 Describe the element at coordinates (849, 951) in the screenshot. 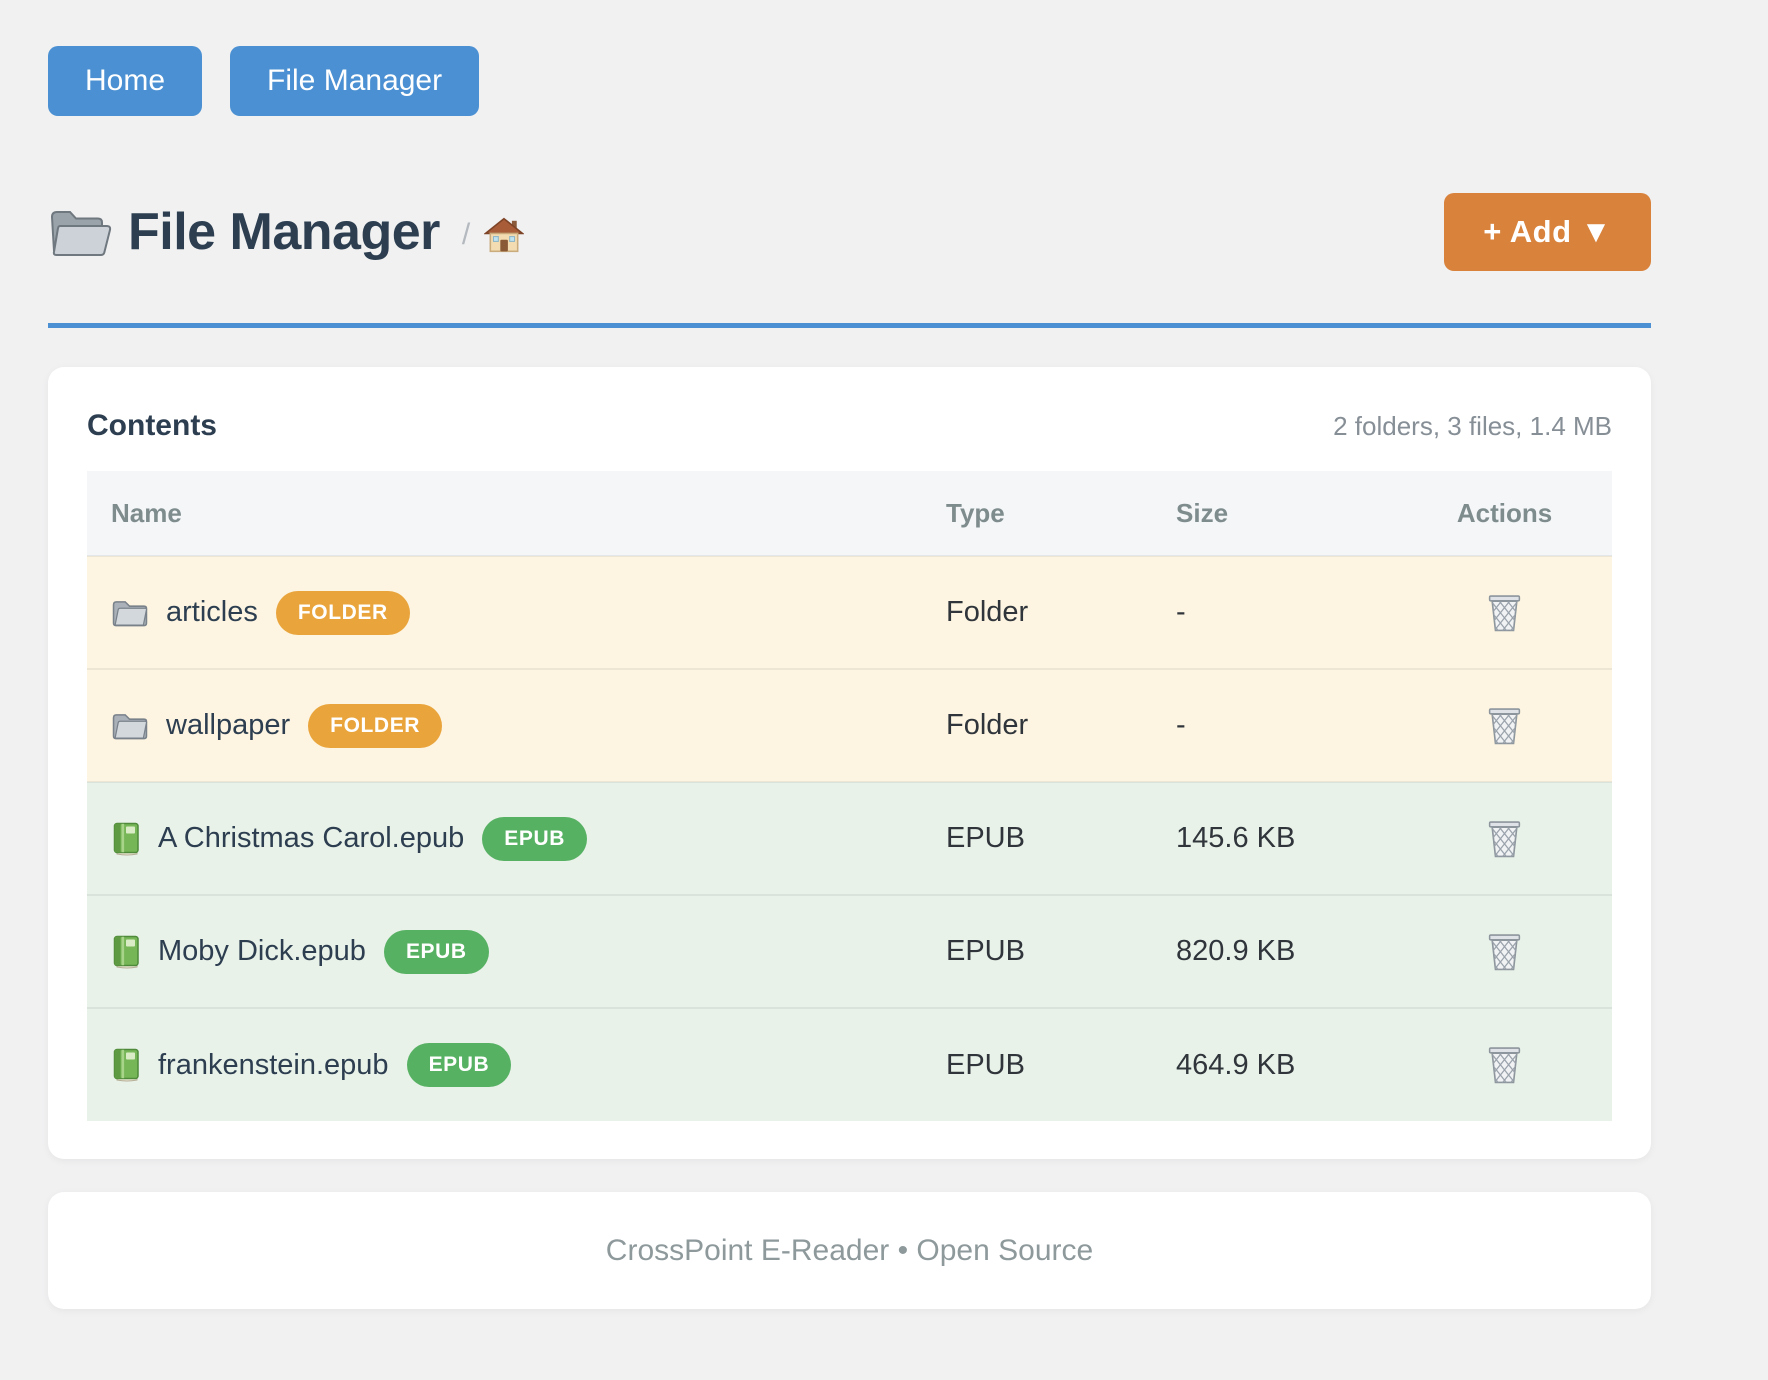

I see `table-row: Moby Dick.epub EPUB EPUB 820.9 KB` at that location.